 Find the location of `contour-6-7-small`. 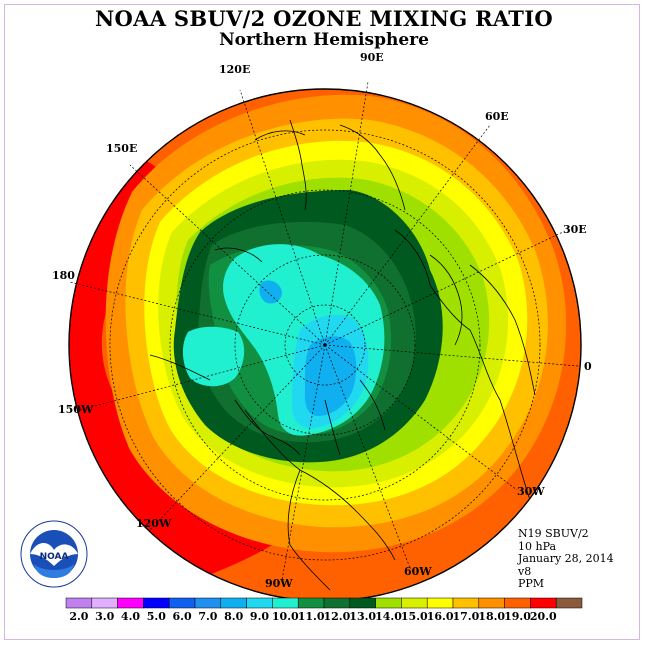

contour-6-7-small is located at coordinates (270, 292).